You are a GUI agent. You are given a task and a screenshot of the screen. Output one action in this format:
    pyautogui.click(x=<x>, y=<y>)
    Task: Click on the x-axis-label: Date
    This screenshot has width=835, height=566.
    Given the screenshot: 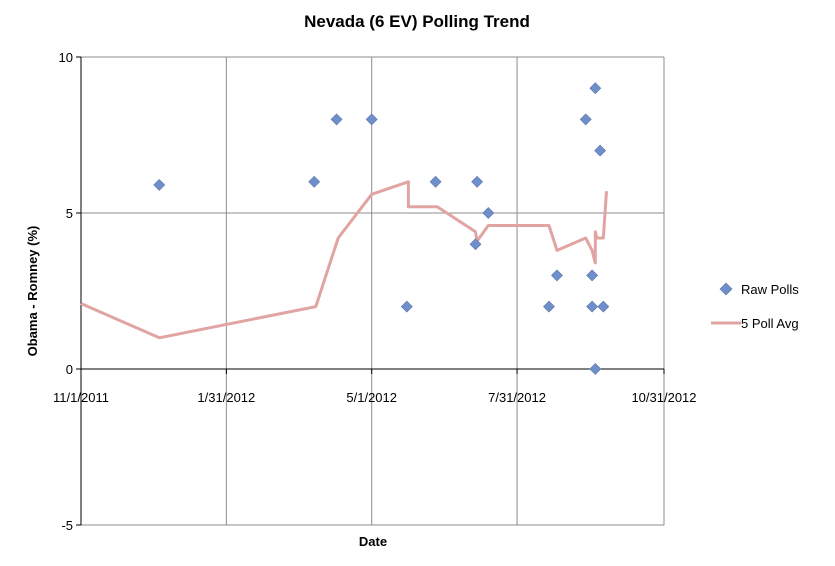 What is the action you would take?
    pyautogui.click(x=373, y=541)
    